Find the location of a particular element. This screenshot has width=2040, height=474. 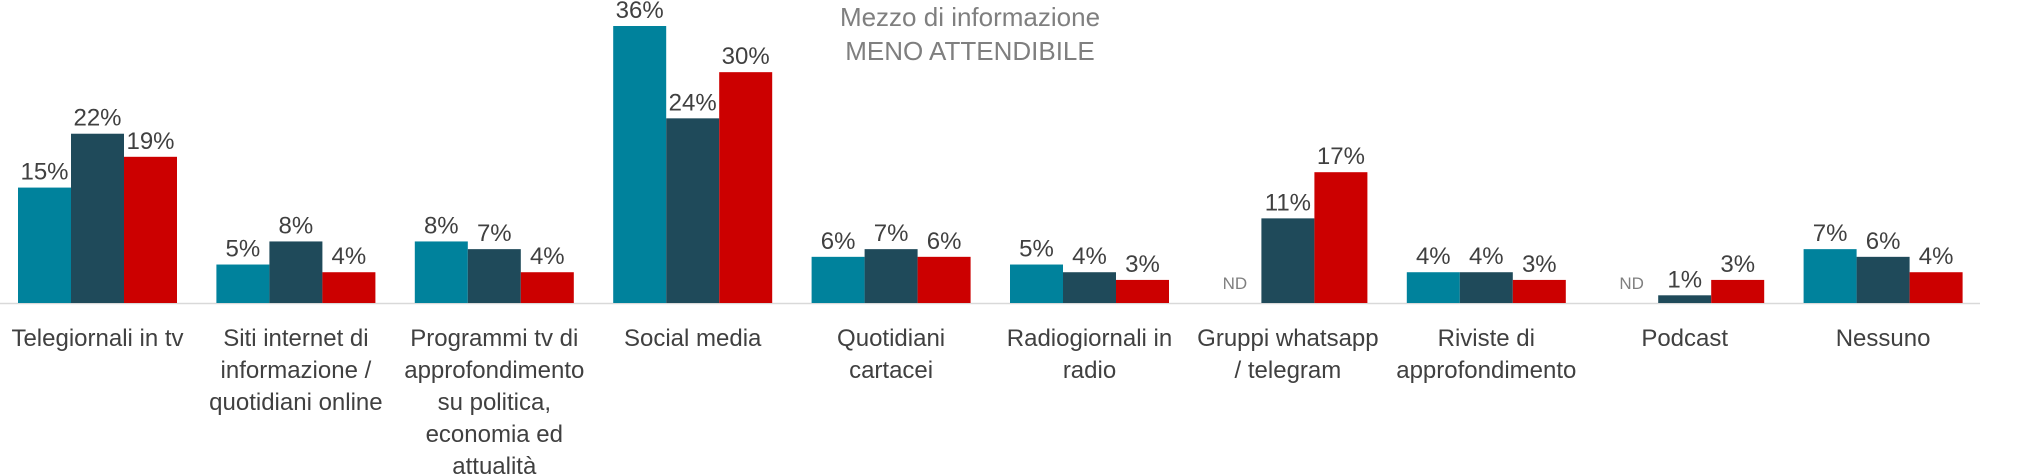

data-label-3-0: 36% is located at coordinates (640, 12).